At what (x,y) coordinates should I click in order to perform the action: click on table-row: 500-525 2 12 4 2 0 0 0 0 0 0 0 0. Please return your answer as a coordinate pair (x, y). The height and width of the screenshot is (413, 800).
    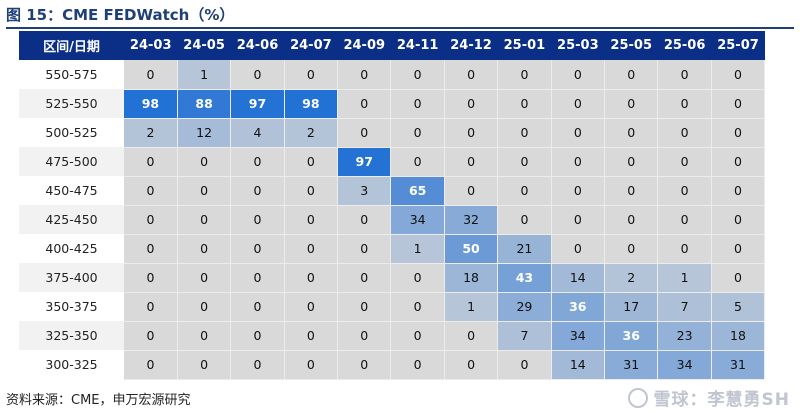
    Looking at the image, I should click on (392, 133).